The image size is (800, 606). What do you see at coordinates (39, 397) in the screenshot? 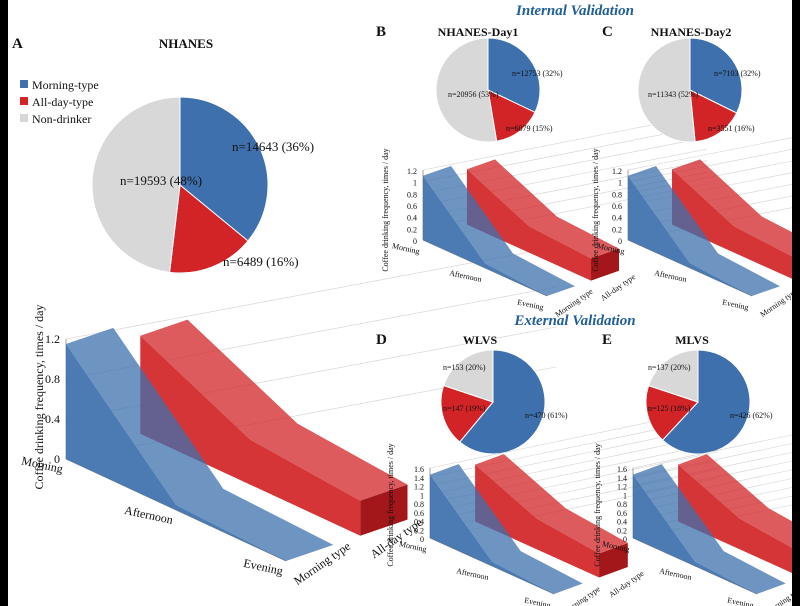
I see `area-A-ylabel: Coffee drinking frequency, times / day` at bounding box center [39, 397].